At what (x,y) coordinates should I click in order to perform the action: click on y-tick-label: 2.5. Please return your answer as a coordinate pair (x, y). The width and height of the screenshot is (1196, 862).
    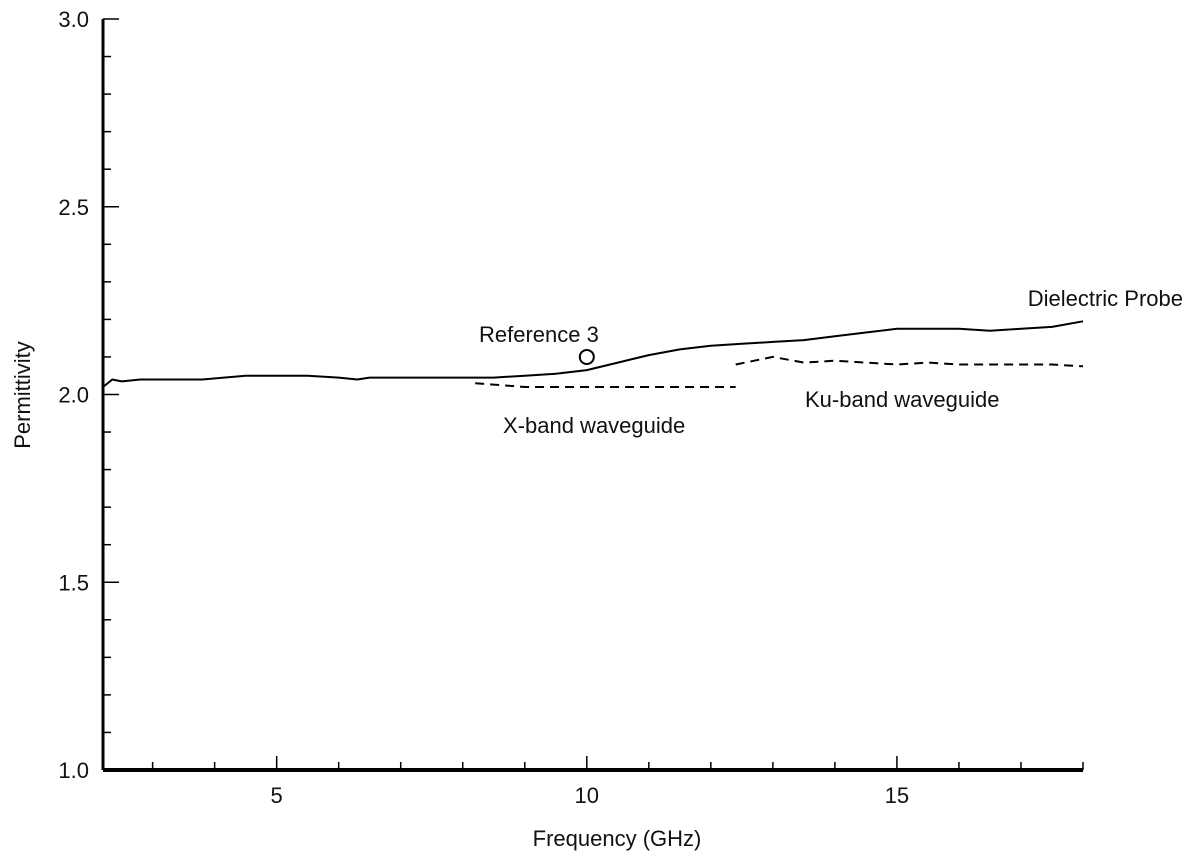
    Looking at the image, I should click on (73, 207).